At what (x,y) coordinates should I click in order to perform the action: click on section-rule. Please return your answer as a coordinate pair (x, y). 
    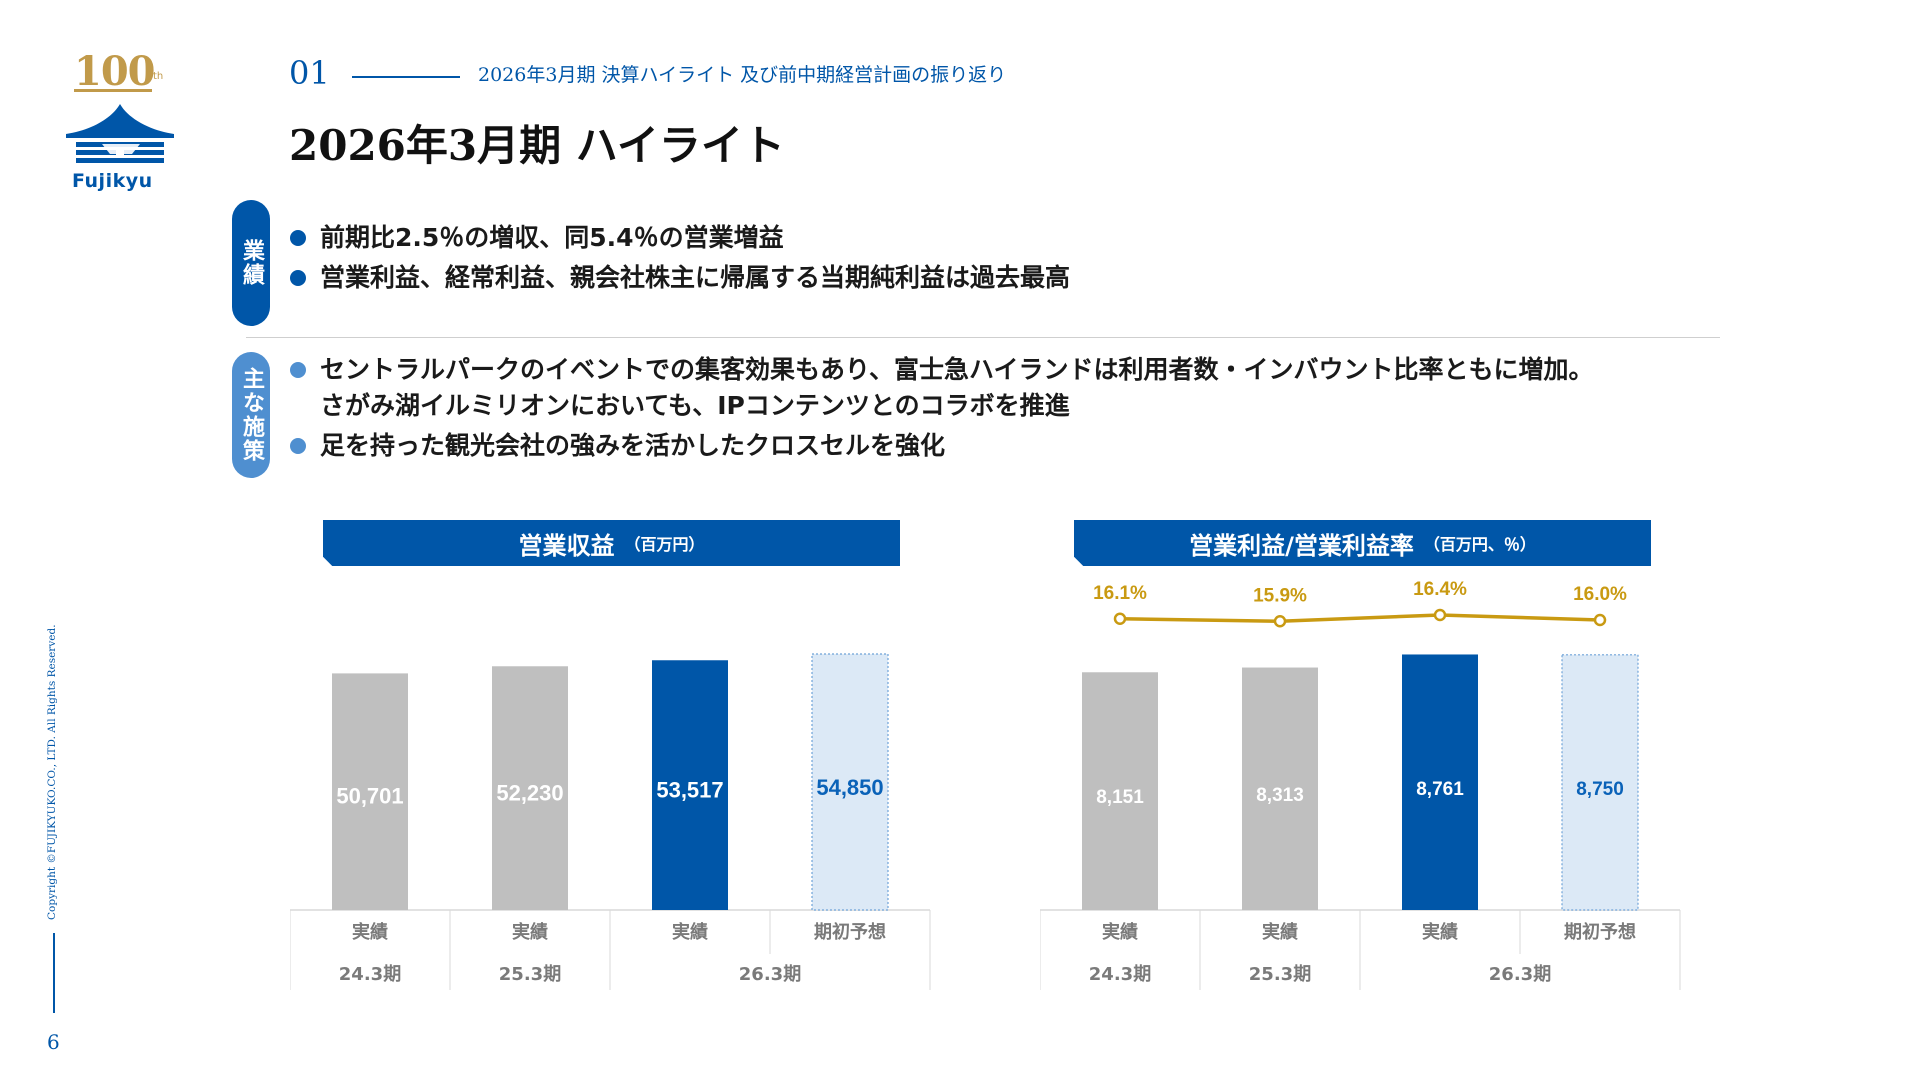
    Looking at the image, I should click on (406, 77).